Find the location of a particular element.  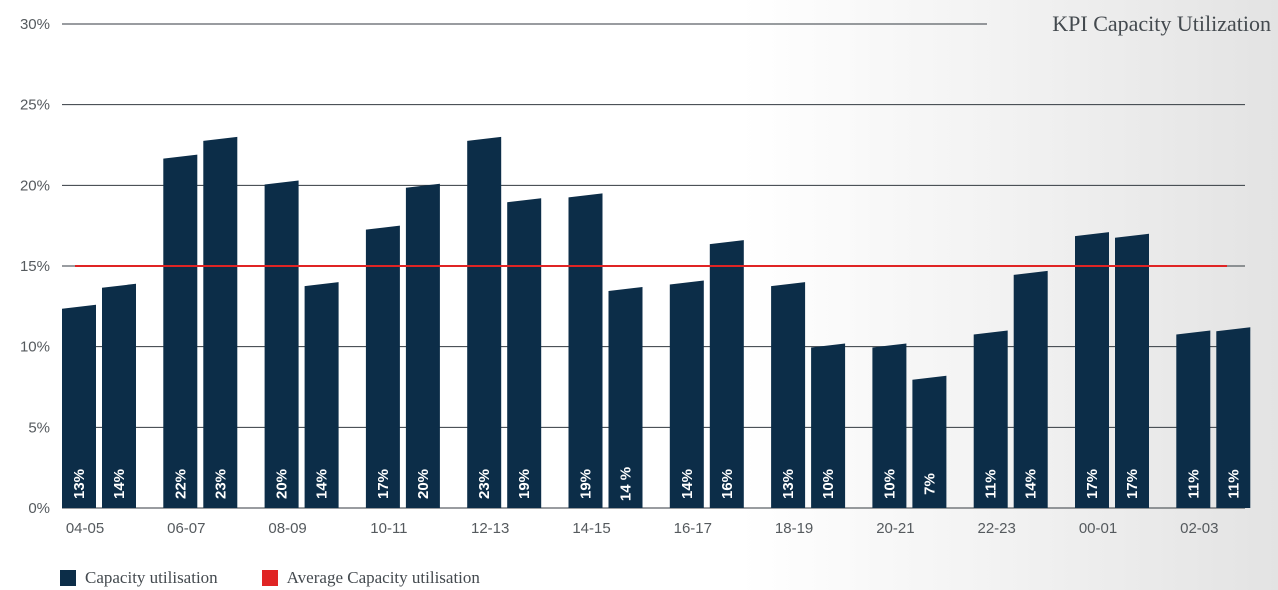

y-tick-label: 20% is located at coordinates (35, 185).